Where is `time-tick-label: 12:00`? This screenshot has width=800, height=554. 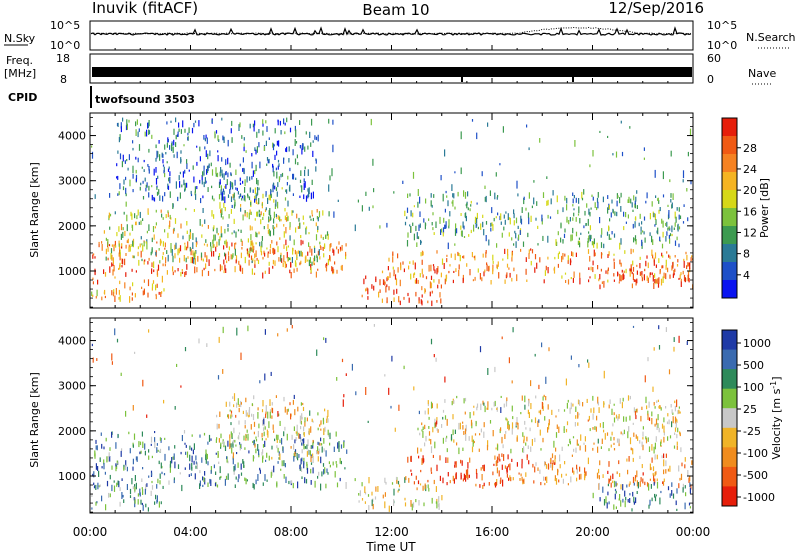 time-tick-label: 12:00 is located at coordinates (391, 532).